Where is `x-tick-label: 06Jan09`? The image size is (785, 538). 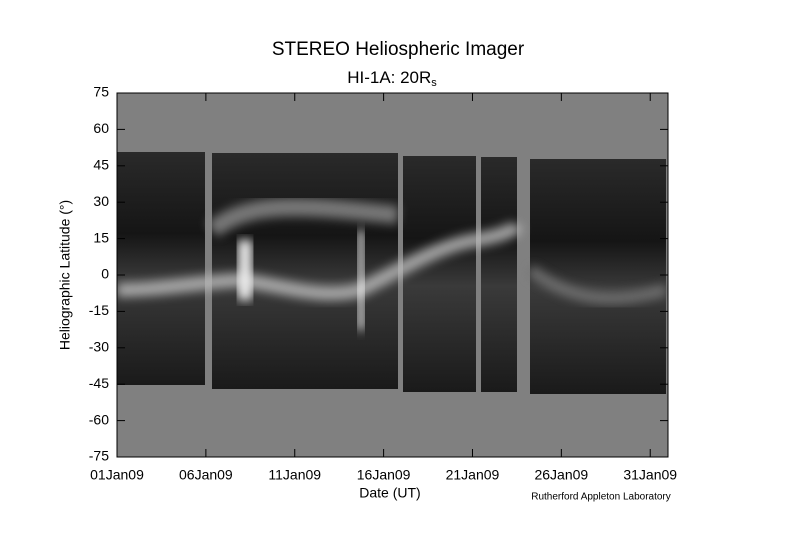 x-tick-label: 06Jan09 is located at coordinates (206, 475).